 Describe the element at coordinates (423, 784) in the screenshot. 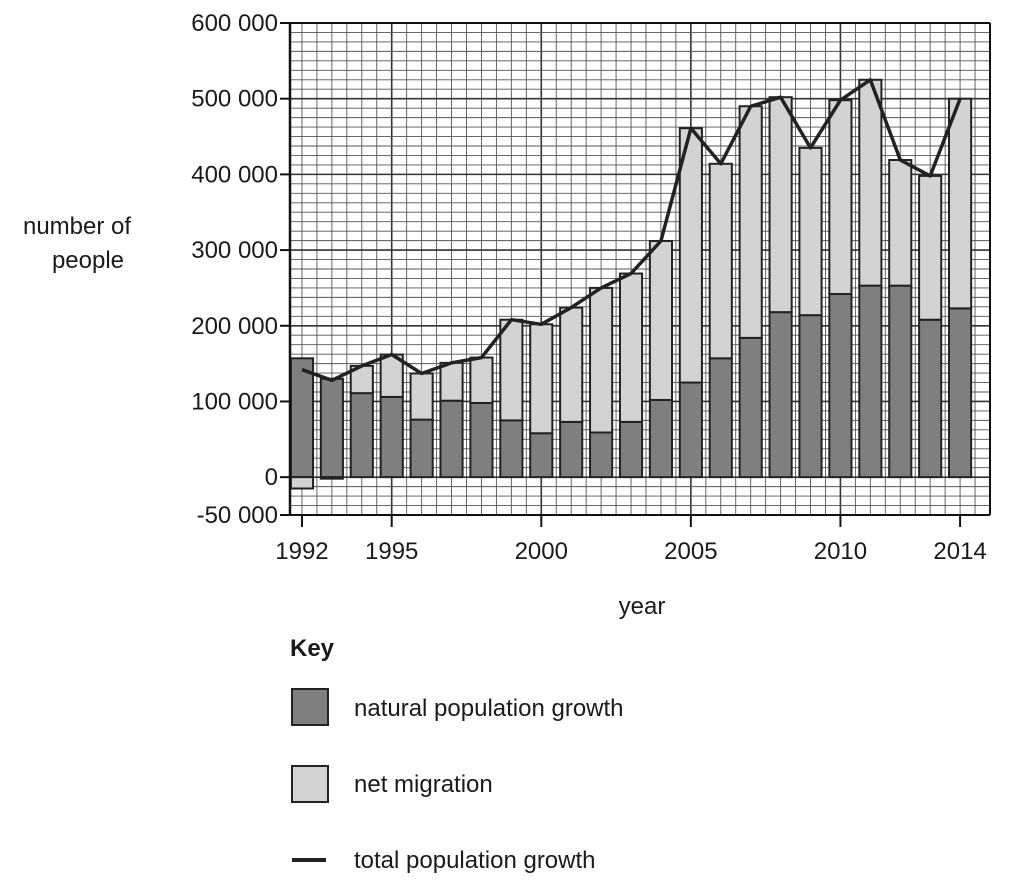

I see `legend-label-migration: net migration` at that location.